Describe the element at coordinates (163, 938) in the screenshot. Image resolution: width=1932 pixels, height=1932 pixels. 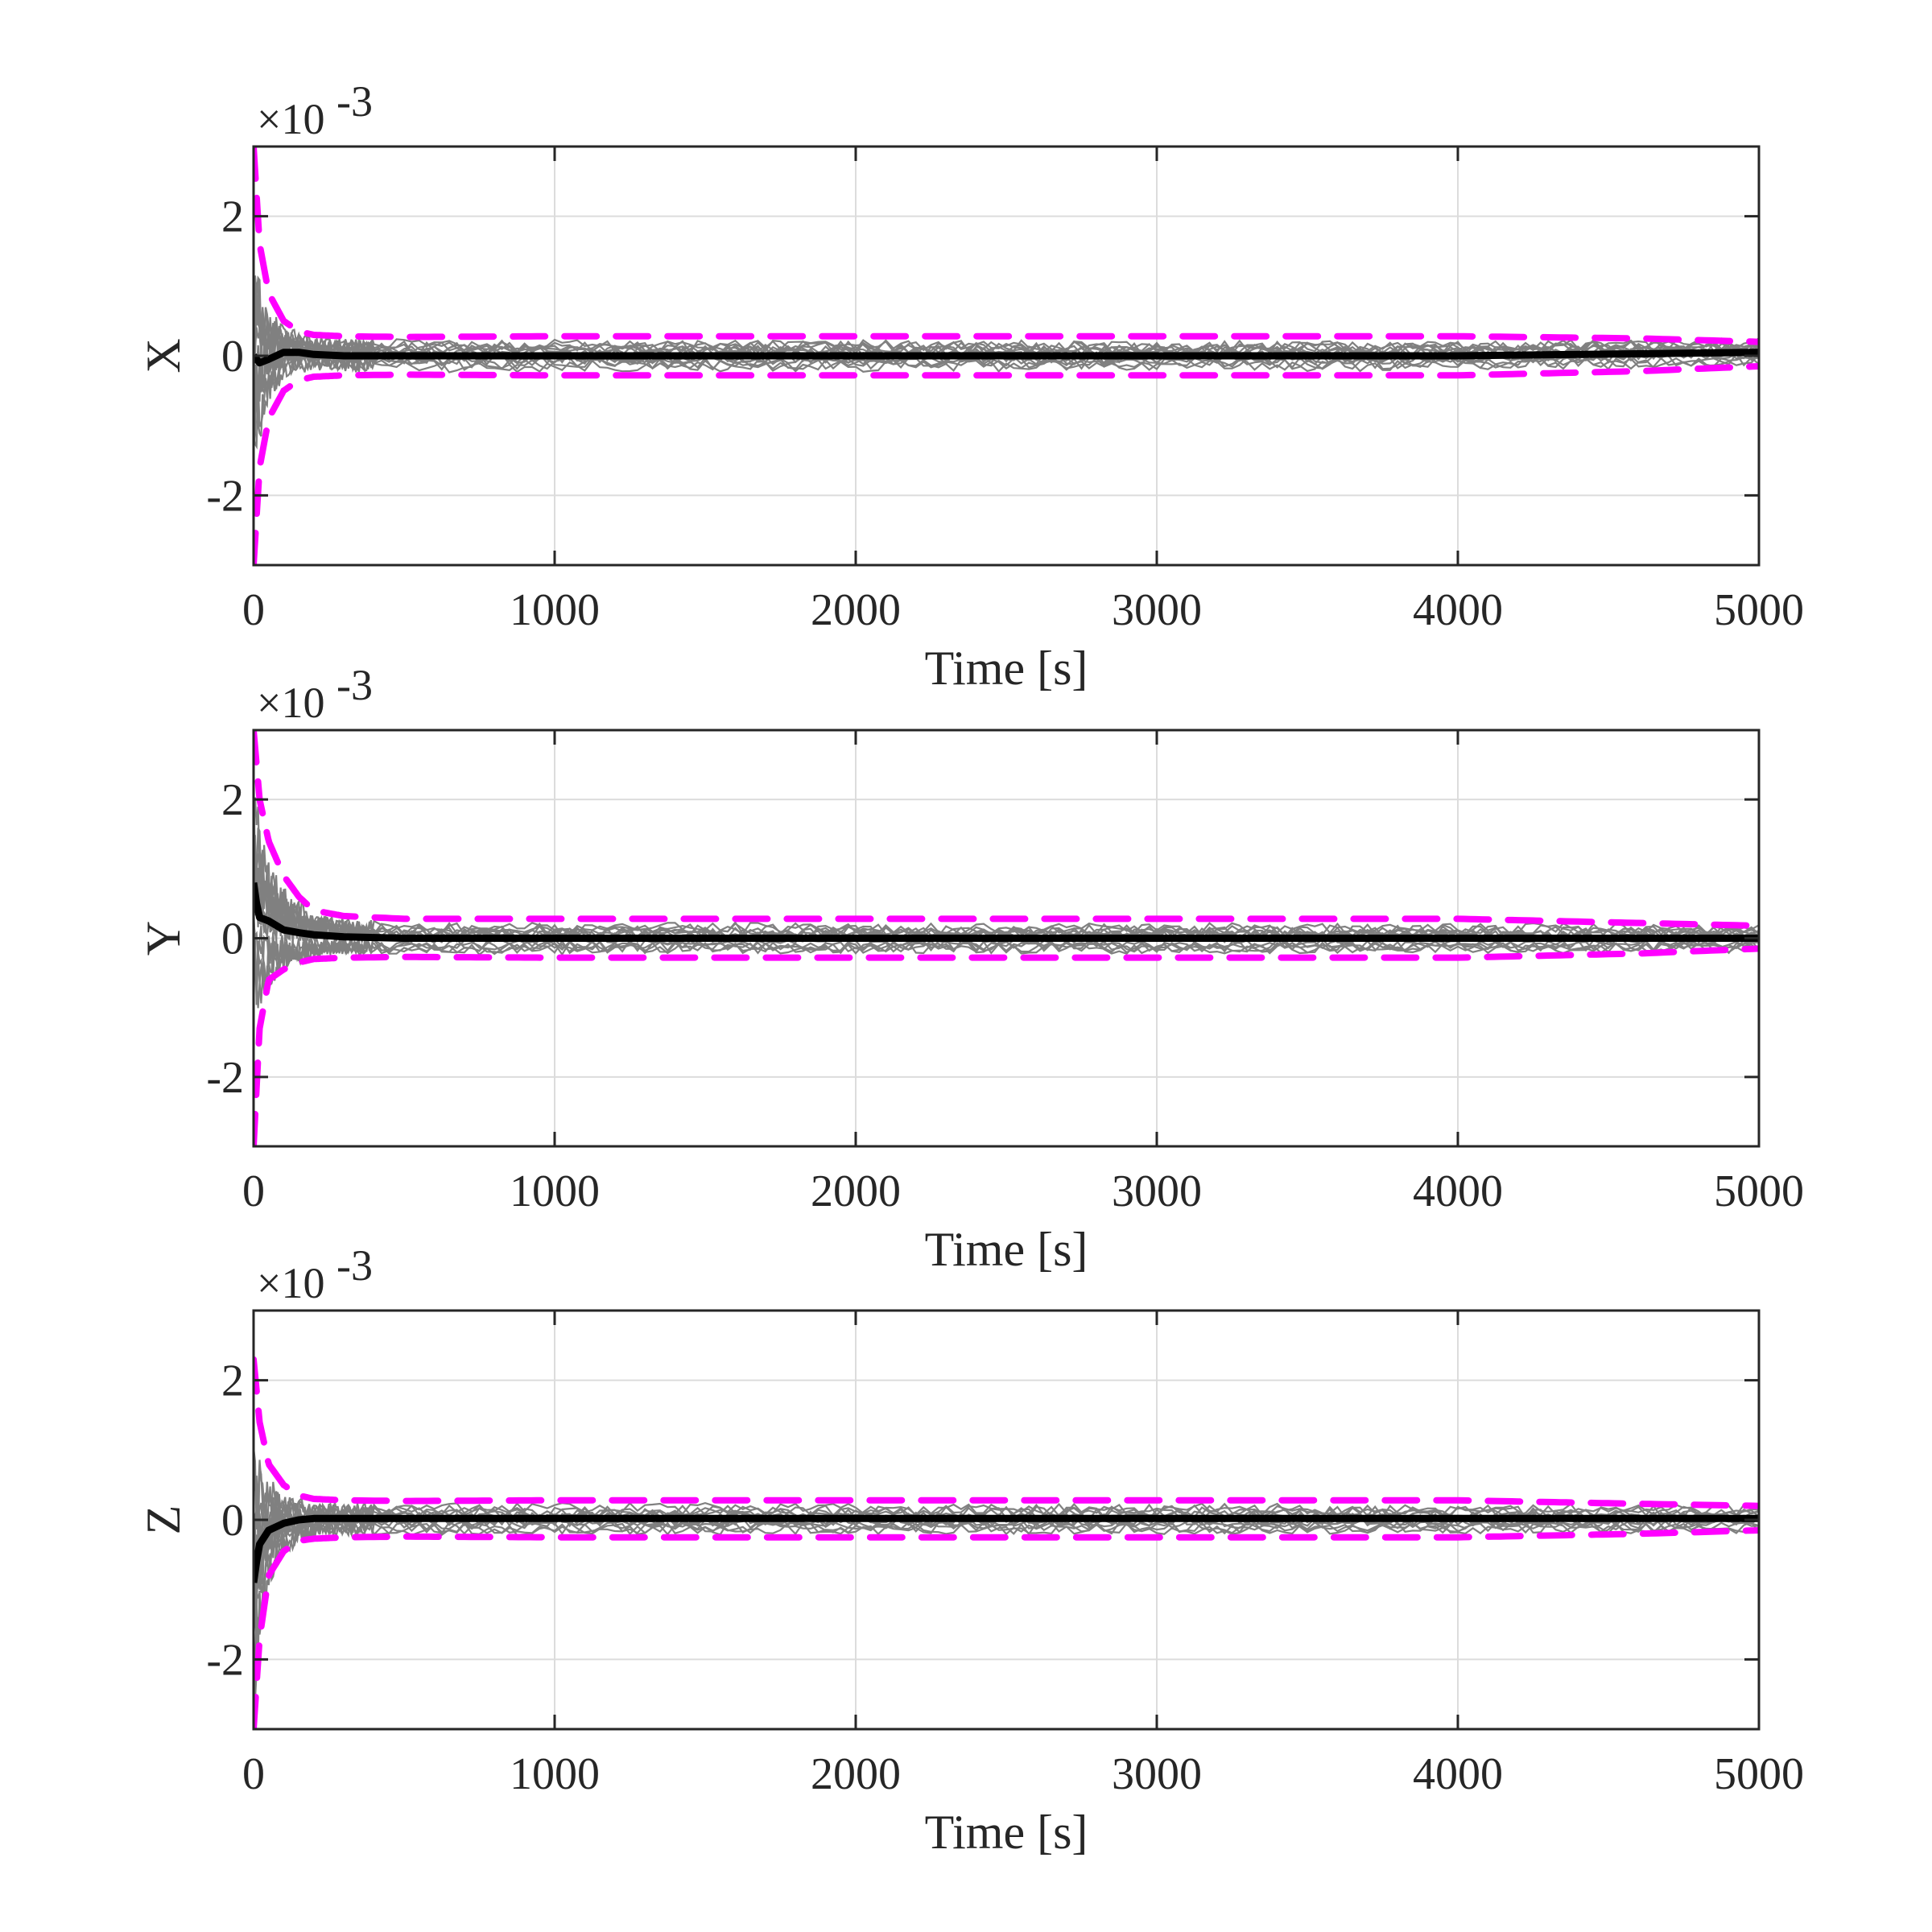
I see `y-axis-label: Y` at that location.